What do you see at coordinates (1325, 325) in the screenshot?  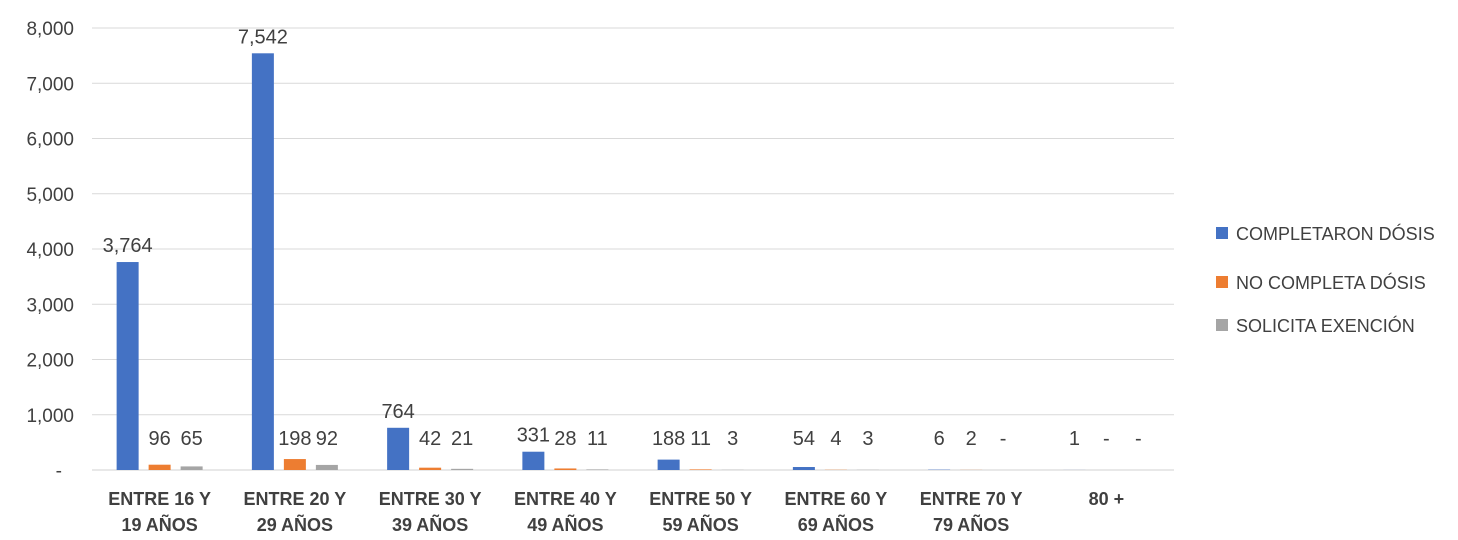 I see `legend-label: SOLICITA EXENCIÓN` at bounding box center [1325, 325].